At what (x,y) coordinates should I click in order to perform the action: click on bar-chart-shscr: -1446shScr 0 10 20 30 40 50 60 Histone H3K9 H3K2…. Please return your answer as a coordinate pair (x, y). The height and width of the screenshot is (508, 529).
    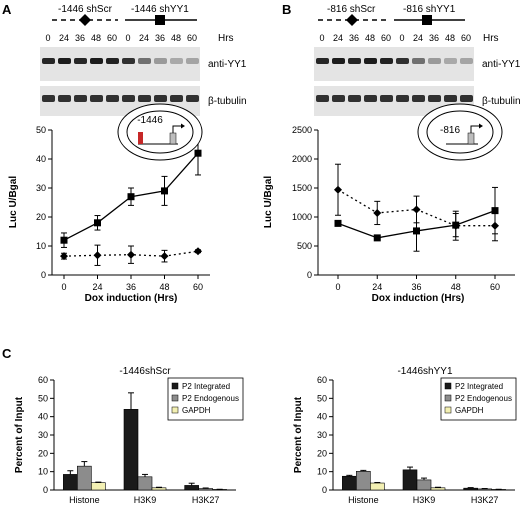
    Looking at the image, I should click on (129, 435).